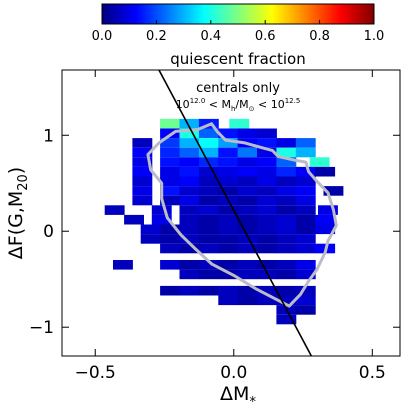 This screenshot has width=415, height=415. I want to click on colorbar-tick-label: 0.6, so click(265, 36).